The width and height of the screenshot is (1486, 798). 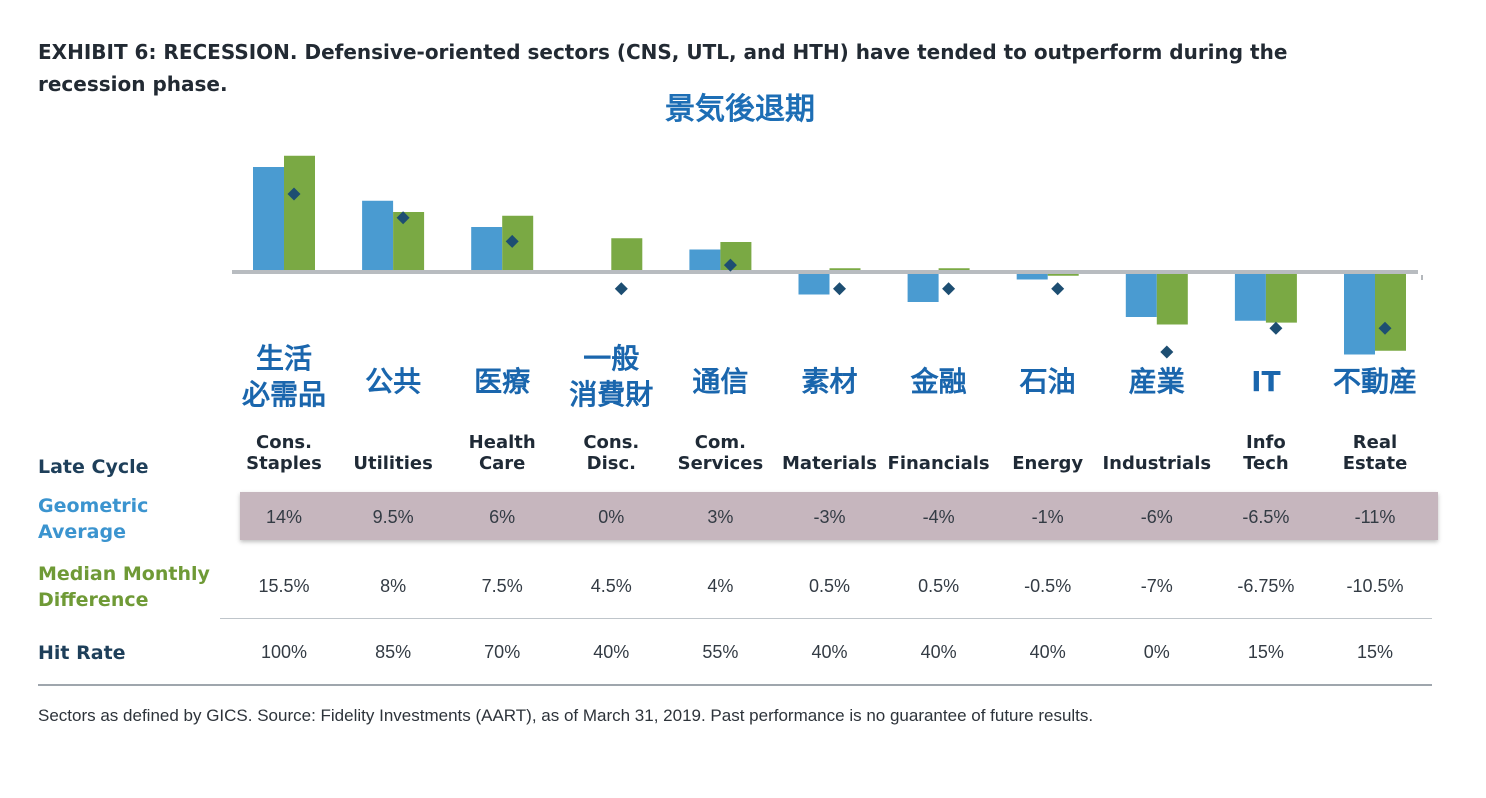 What do you see at coordinates (502, 442) in the screenshot?
I see `column-header-line: Health` at bounding box center [502, 442].